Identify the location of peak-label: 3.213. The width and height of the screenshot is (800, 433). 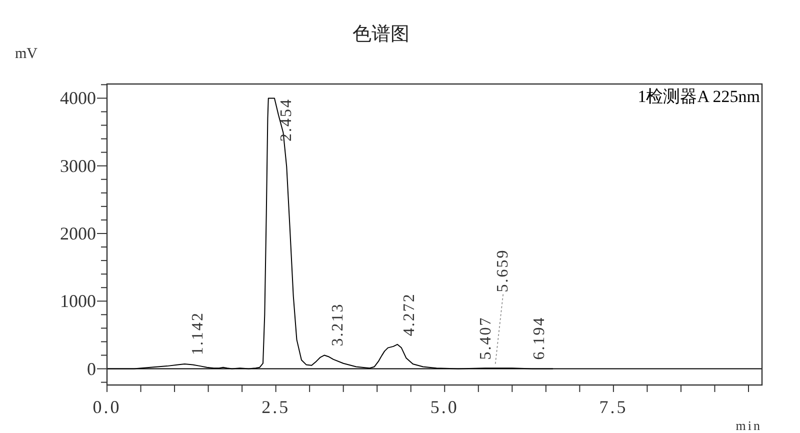
(337, 324).